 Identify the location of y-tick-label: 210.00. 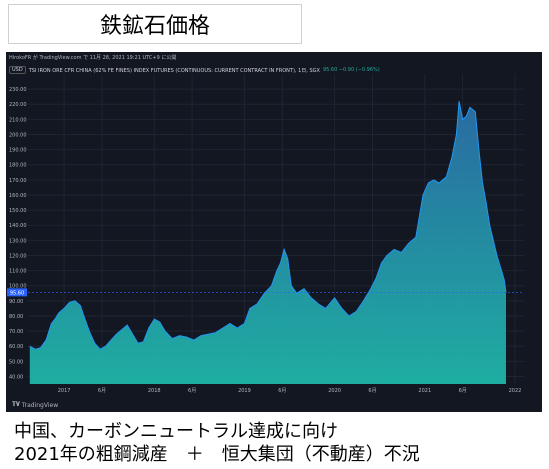
(18, 120).